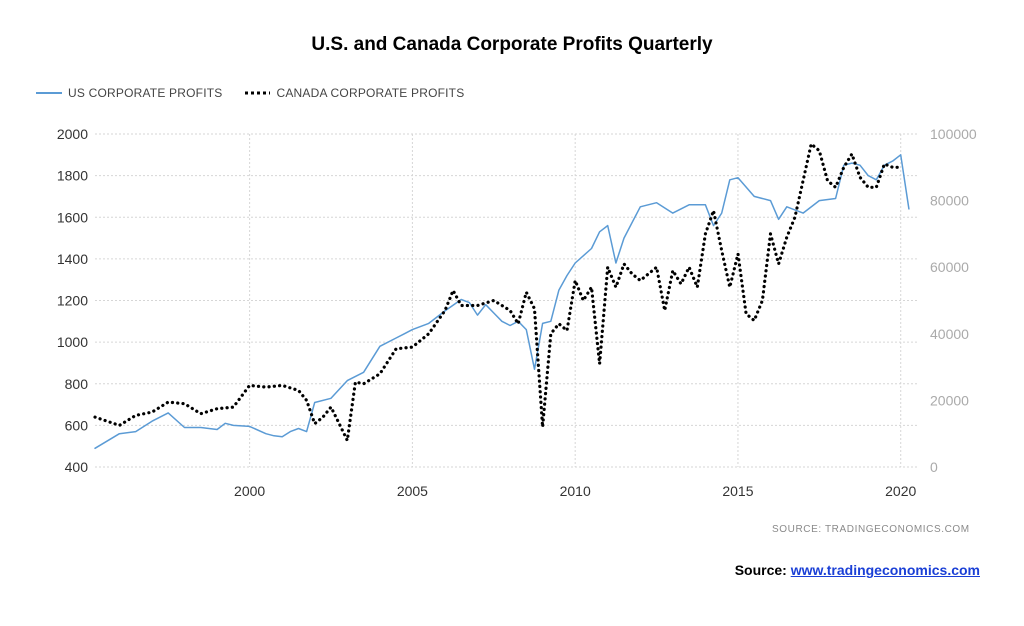 The width and height of the screenshot is (1024, 626). Describe the element at coordinates (953, 134) in the screenshot. I see `y-right-tick-label: 100000` at that location.